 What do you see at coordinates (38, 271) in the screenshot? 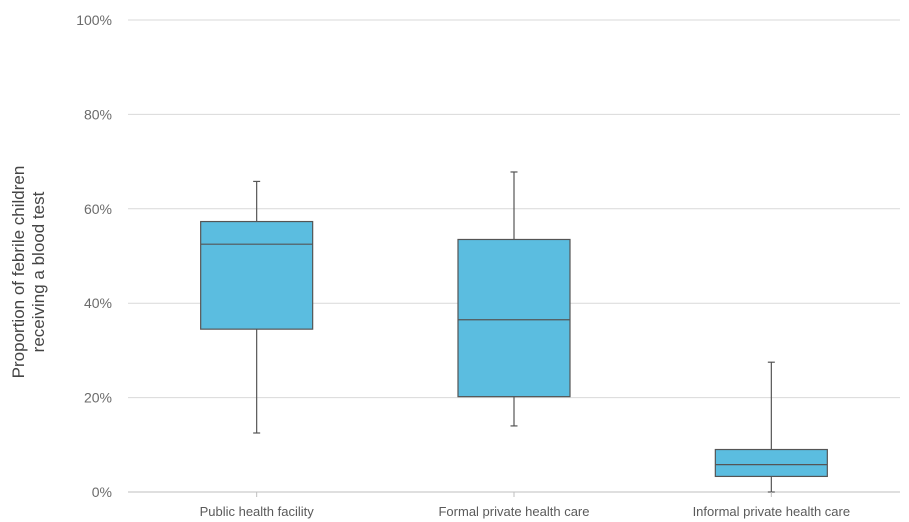
I see `y-axis-title-line-2: receiving a blood test` at bounding box center [38, 271].